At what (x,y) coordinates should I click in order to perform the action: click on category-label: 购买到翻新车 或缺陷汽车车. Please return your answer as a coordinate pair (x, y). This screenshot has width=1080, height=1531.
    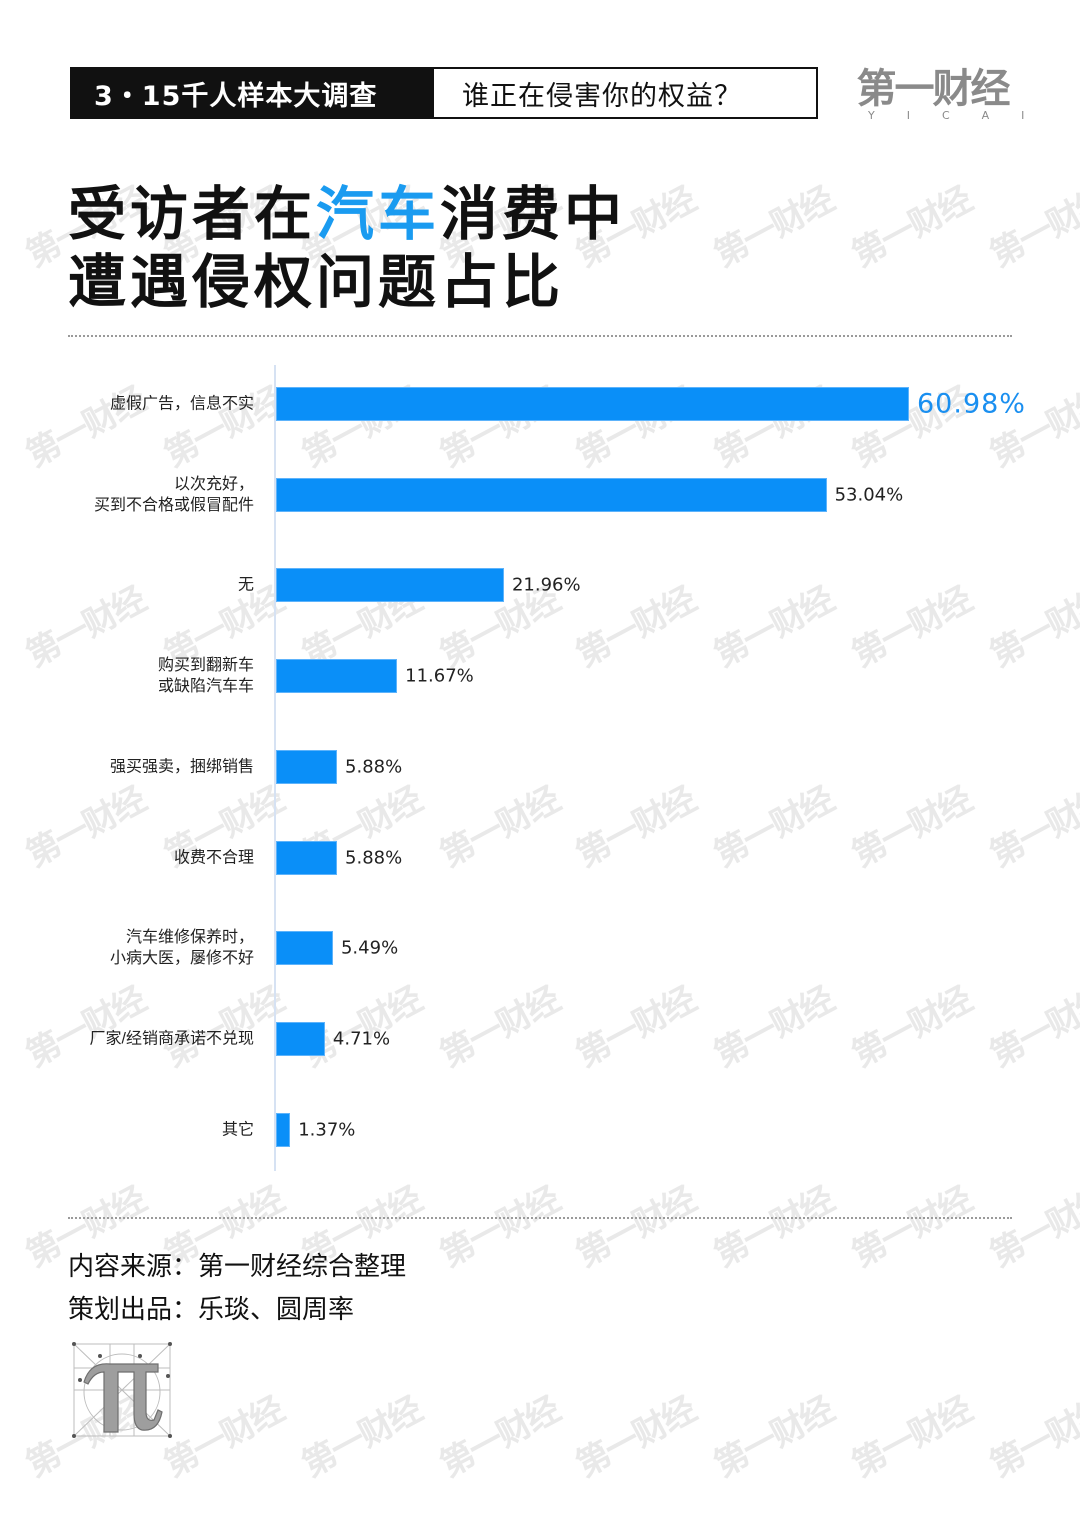
    Looking at the image, I should click on (205, 676).